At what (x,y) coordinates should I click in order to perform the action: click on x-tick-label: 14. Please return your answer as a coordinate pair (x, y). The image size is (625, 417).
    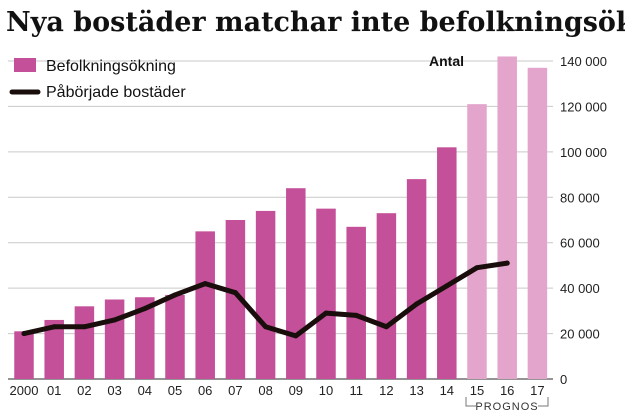
    Looking at the image, I should click on (447, 390).